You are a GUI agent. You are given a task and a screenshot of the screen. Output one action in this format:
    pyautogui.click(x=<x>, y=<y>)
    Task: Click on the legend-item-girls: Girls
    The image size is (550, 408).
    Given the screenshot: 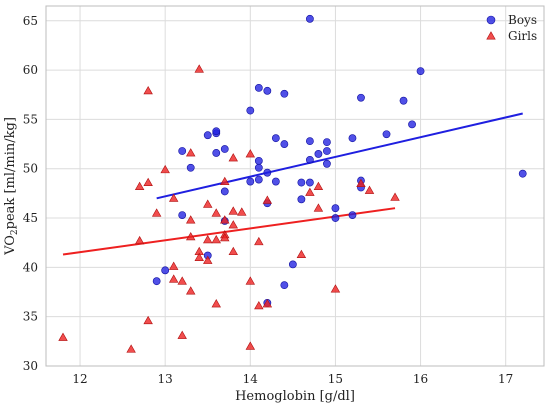 What is the action you would take?
    pyautogui.click(x=511, y=36)
    